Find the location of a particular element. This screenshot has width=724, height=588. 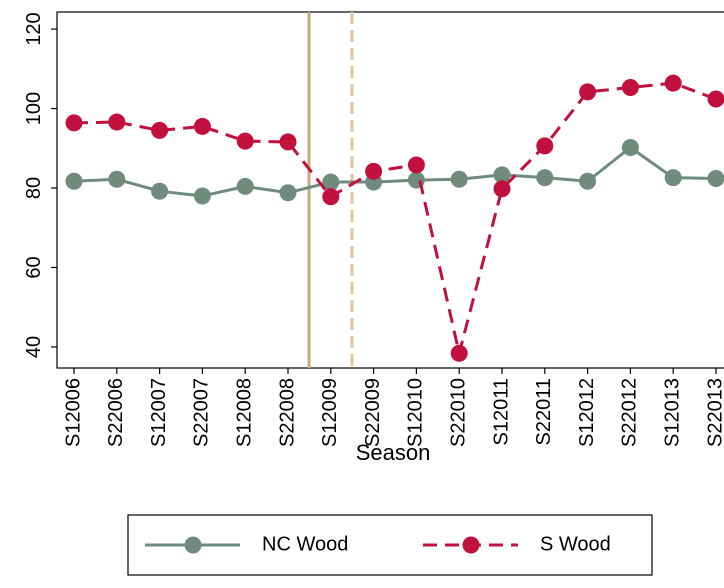

legend-label: NC Wood is located at coordinates (305, 544).